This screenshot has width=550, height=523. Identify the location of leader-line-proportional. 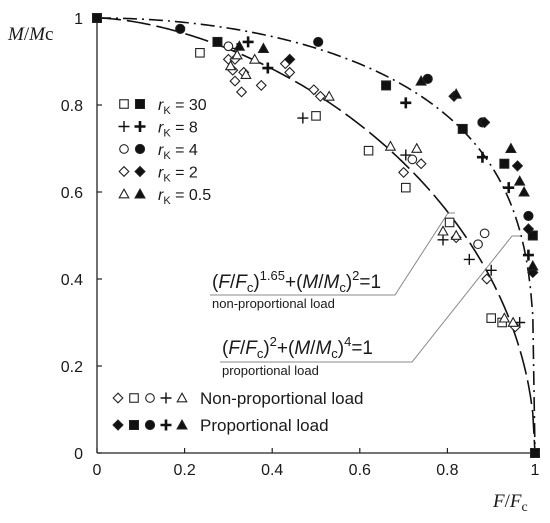
(370, 299).